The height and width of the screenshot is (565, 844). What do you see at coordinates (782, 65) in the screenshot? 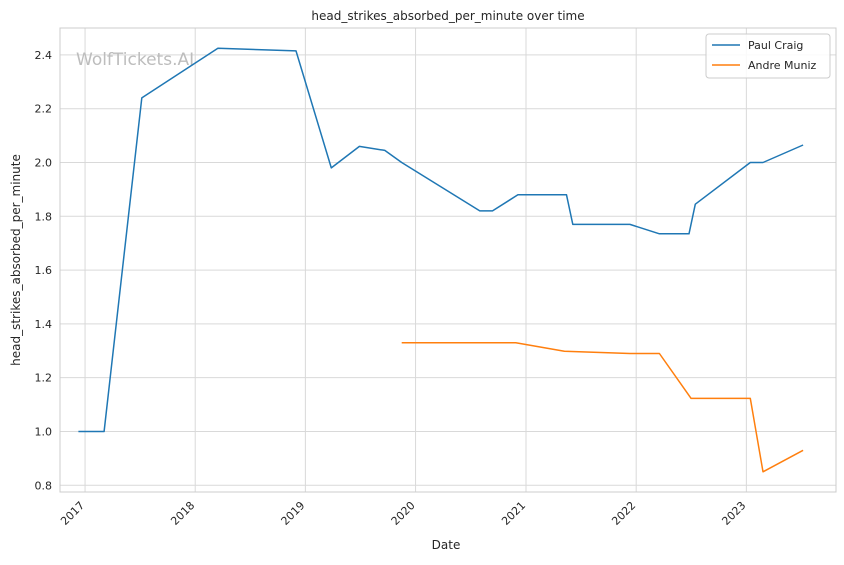
I see `legend-label: Andre Muniz` at bounding box center [782, 65].